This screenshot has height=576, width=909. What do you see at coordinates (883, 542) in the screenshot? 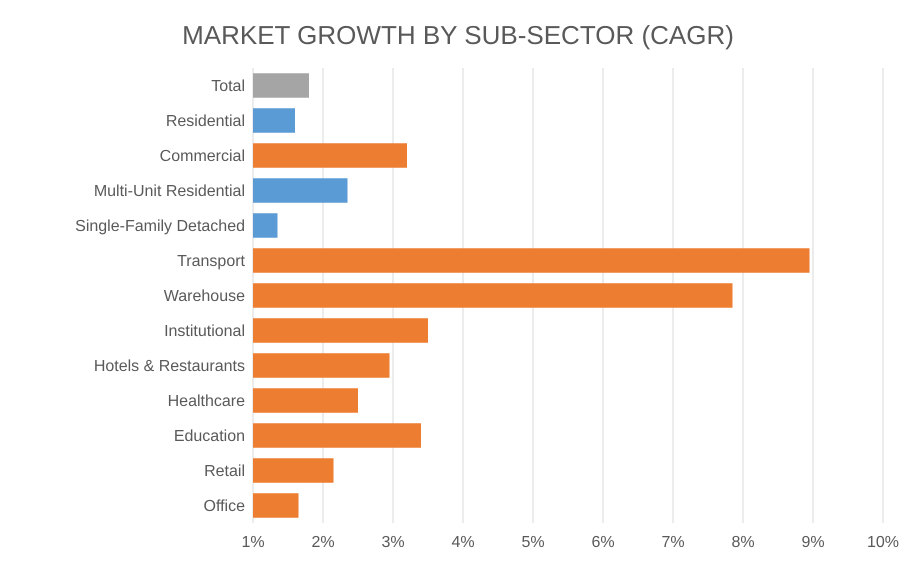
I see `x-tick-label: 10%` at bounding box center [883, 542].